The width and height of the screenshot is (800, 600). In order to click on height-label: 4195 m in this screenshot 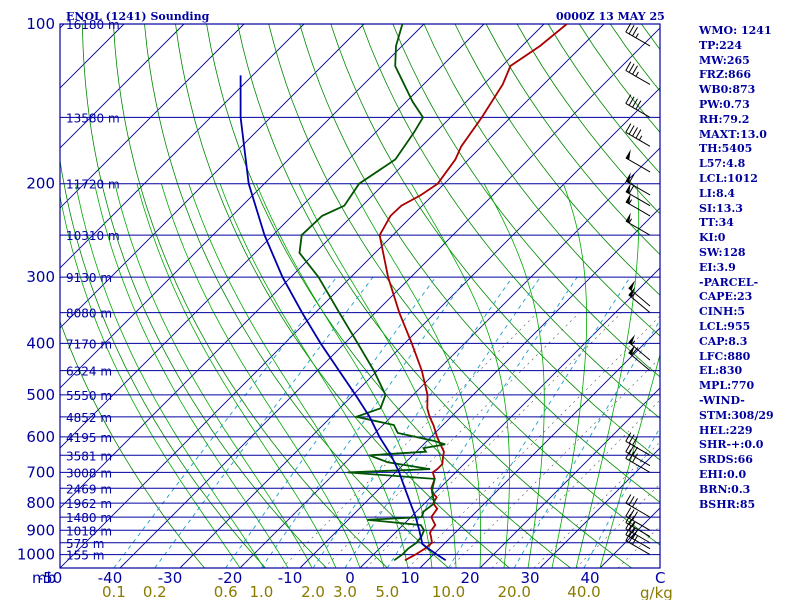, I will do `click(89, 438)`.